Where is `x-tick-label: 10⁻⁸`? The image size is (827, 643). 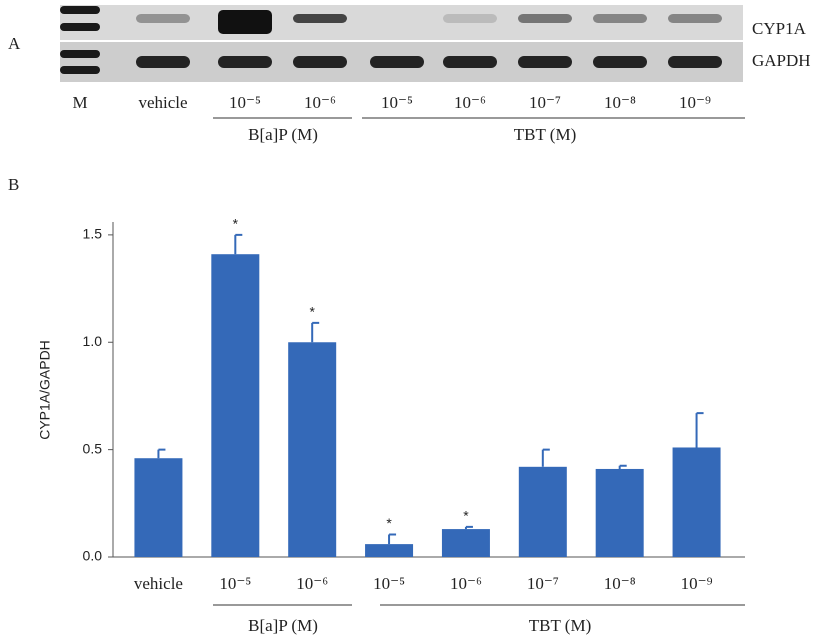 x-tick-label: 10⁻⁸ is located at coordinates (620, 583).